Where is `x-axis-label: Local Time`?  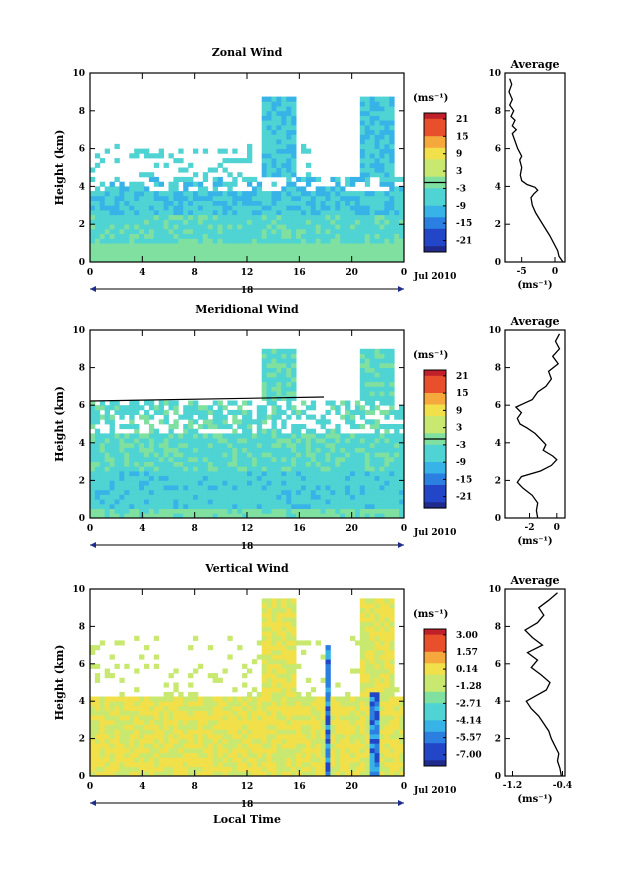 x-axis-label: Local Time is located at coordinates (247, 819).